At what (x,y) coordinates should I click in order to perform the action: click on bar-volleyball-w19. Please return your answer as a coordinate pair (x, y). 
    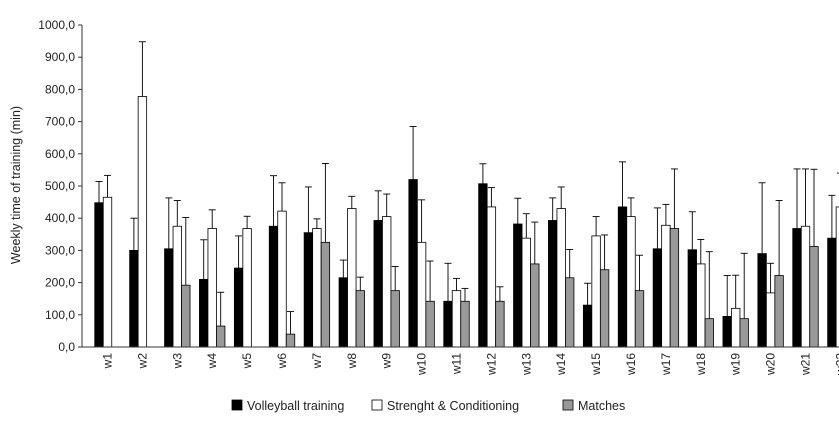
    Looking at the image, I should click on (727, 331).